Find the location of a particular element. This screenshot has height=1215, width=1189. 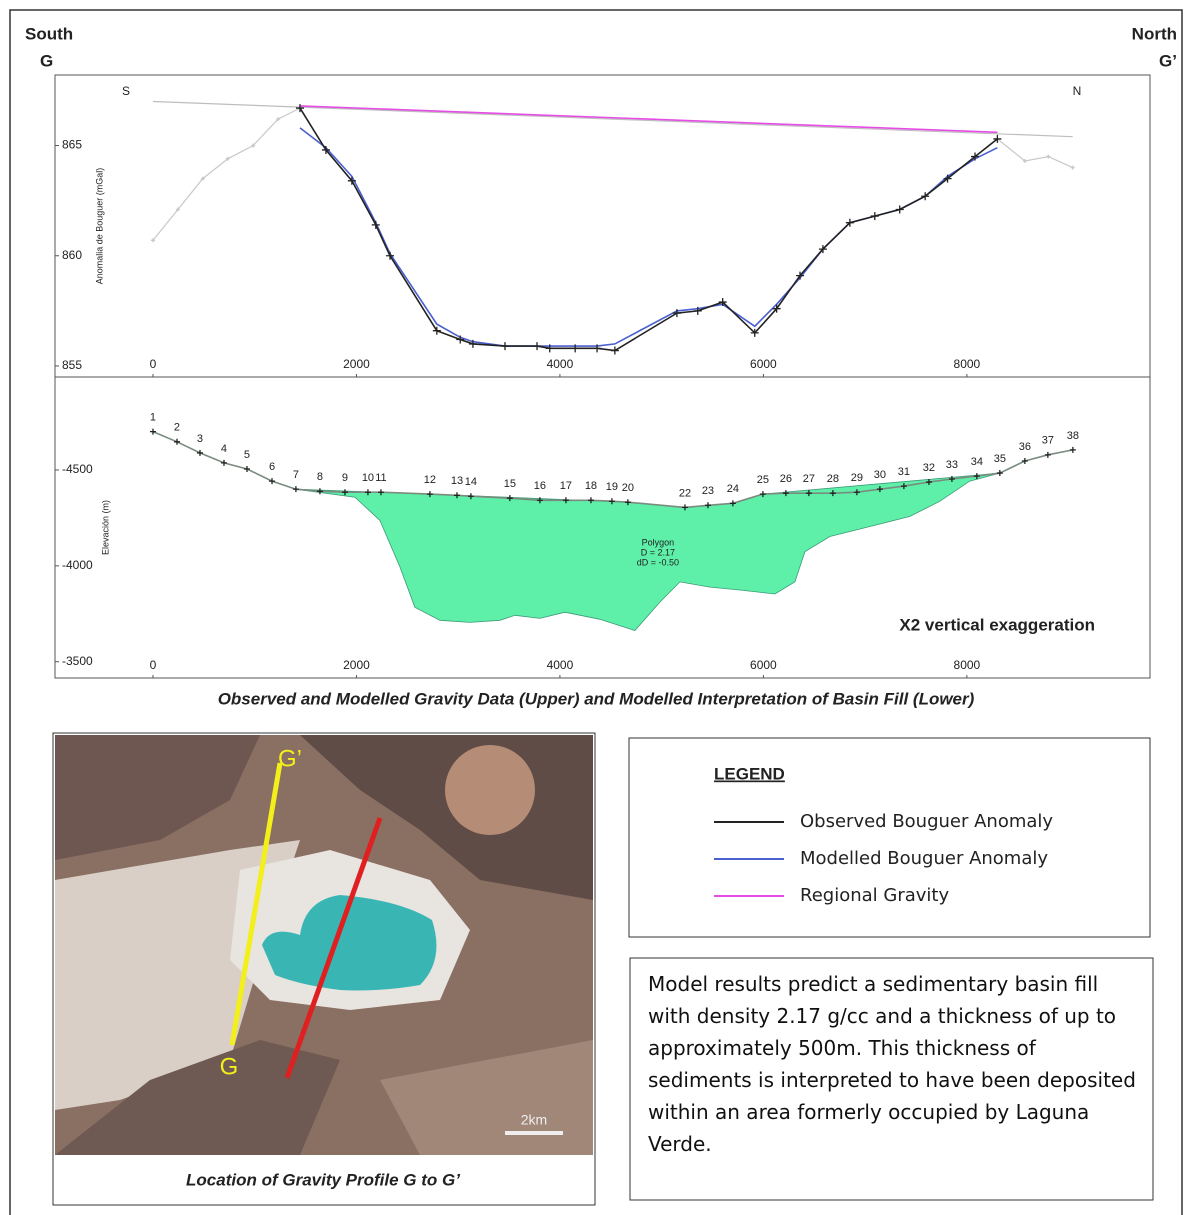

annotation: X2 vertical exaggeration is located at coordinates (997, 624).